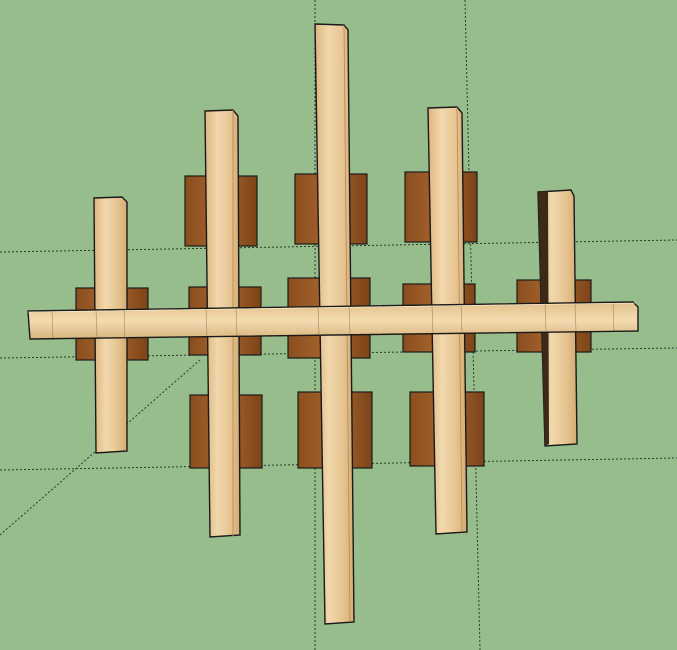 This screenshot has height=650, width=677. Describe the element at coordinates (338, 464) in the screenshot. I see `blue-axis-line` at that location.